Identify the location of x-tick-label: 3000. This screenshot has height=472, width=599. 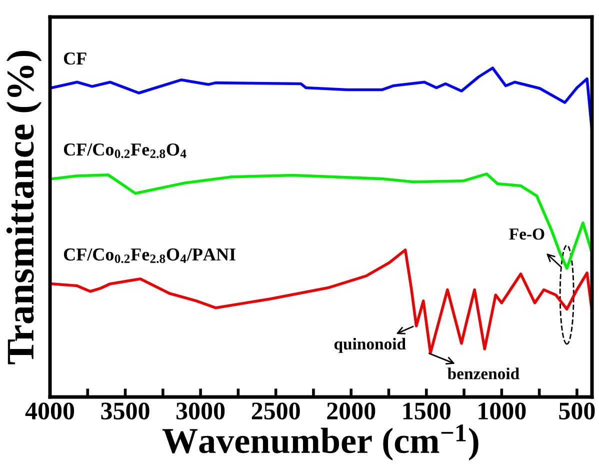
(200, 411).